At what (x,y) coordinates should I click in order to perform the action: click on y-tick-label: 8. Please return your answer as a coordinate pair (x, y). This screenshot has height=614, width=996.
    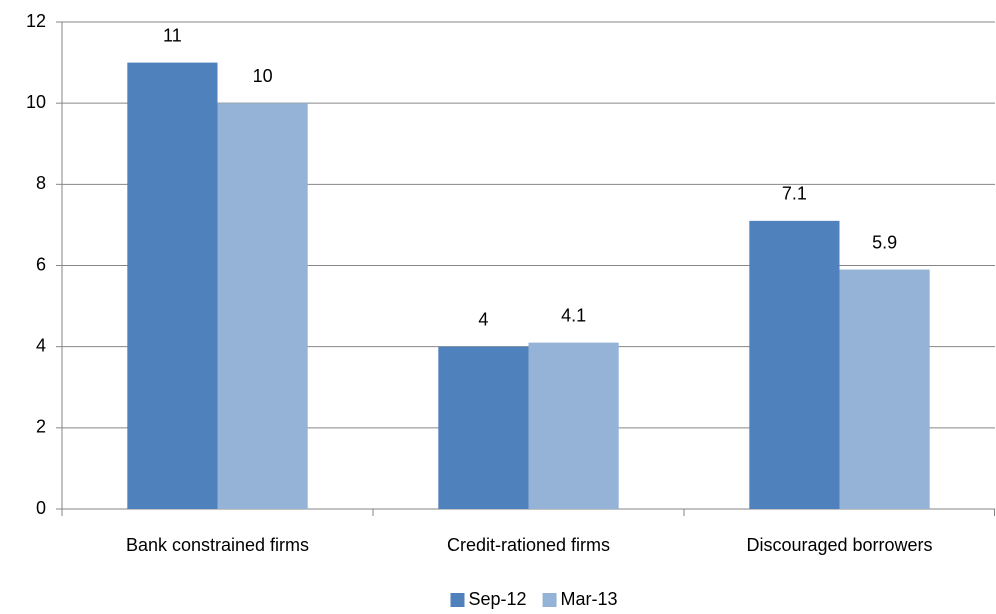
    Looking at the image, I should click on (41, 183).